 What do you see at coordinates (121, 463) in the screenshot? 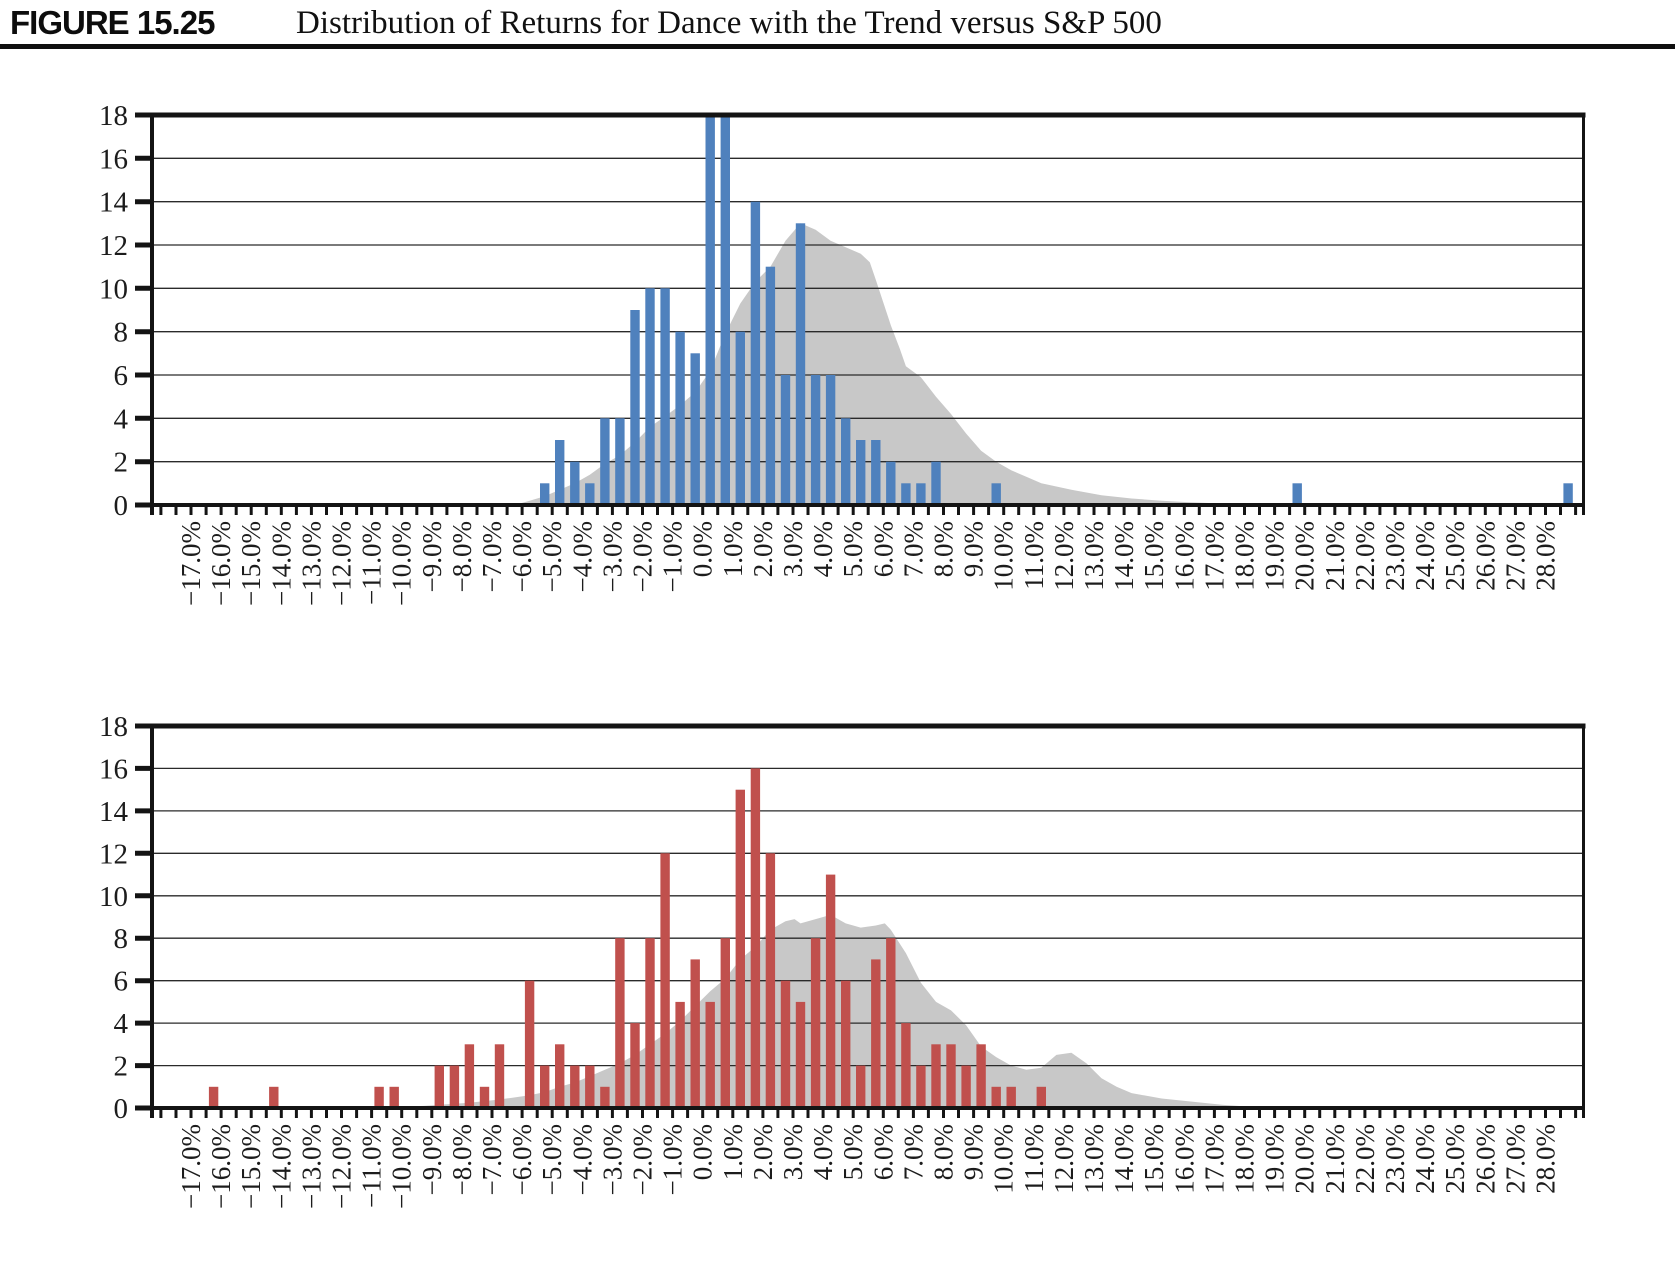
I see `y-tick-label: 2` at bounding box center [121, 463].